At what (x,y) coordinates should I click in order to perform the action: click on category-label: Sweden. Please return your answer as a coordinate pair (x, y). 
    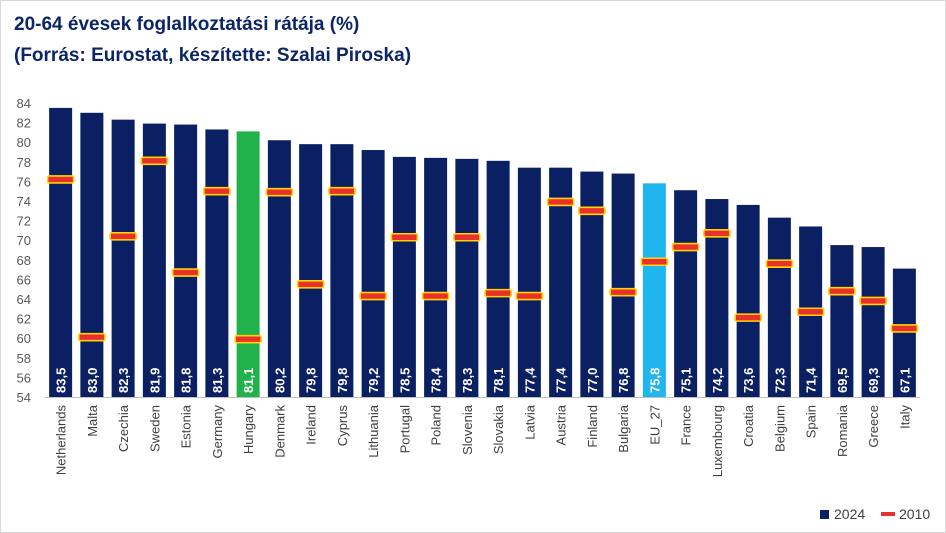
    Looking at the image, I should click on (154, 428).